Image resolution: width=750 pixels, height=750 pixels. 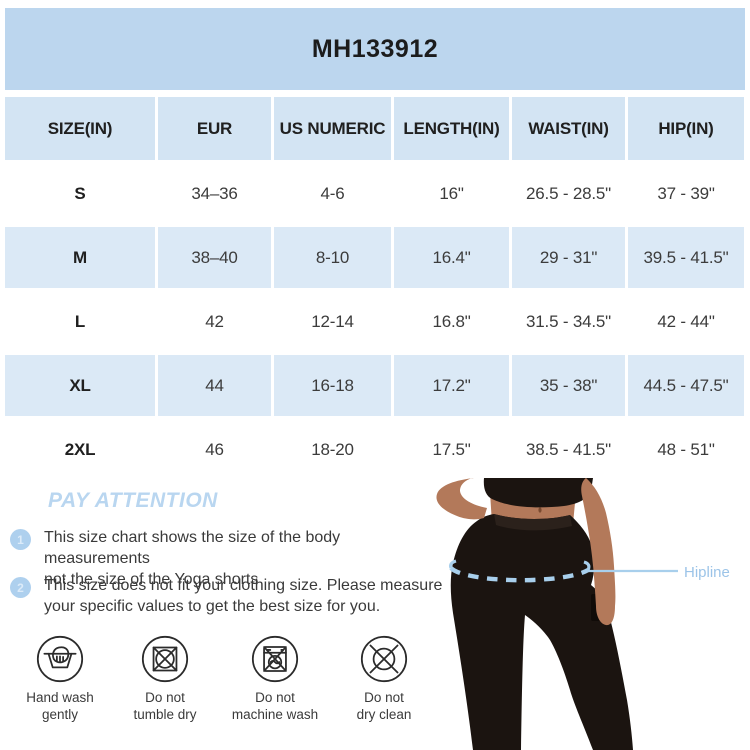 What do you see at coordinates (332, 193) in the screenshot?
I see `table-row-s-us: 4-6` at bounding box center [332, 193].